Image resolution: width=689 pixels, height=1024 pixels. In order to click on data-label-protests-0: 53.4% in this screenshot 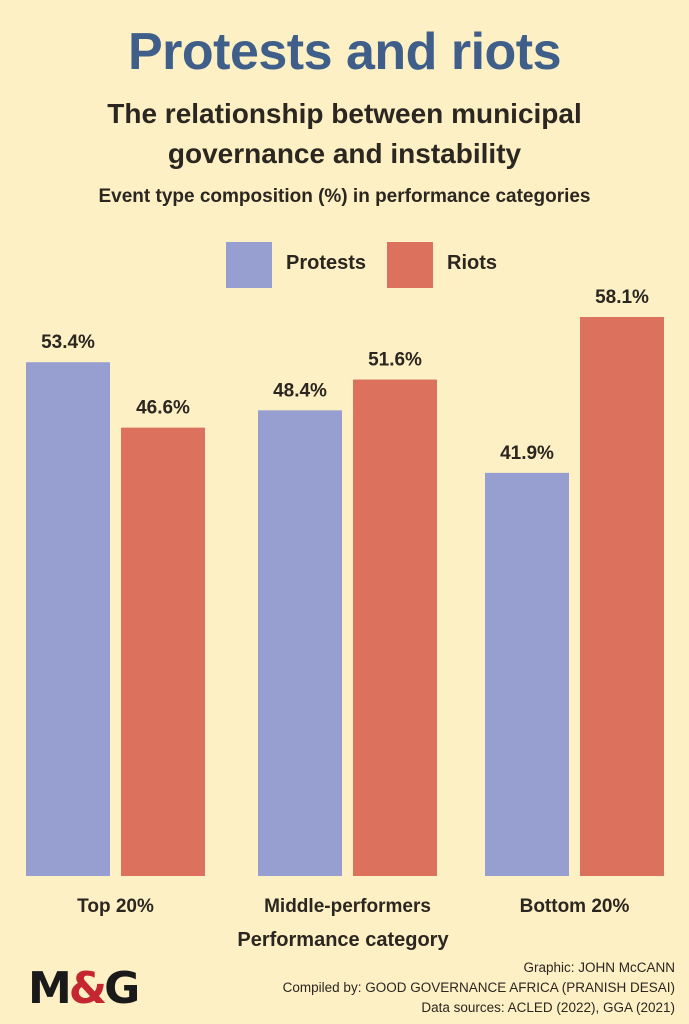, I will do `click(68, 342)`.